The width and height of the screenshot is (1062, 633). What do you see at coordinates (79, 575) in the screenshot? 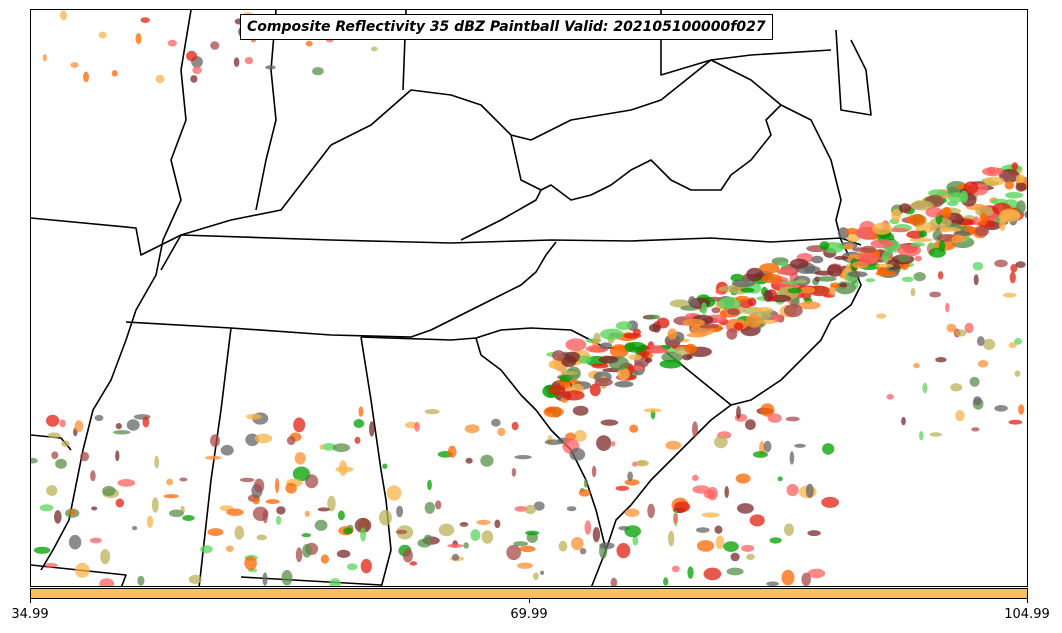
I see `gulf-coast-left` at bounding box center [79, 575].